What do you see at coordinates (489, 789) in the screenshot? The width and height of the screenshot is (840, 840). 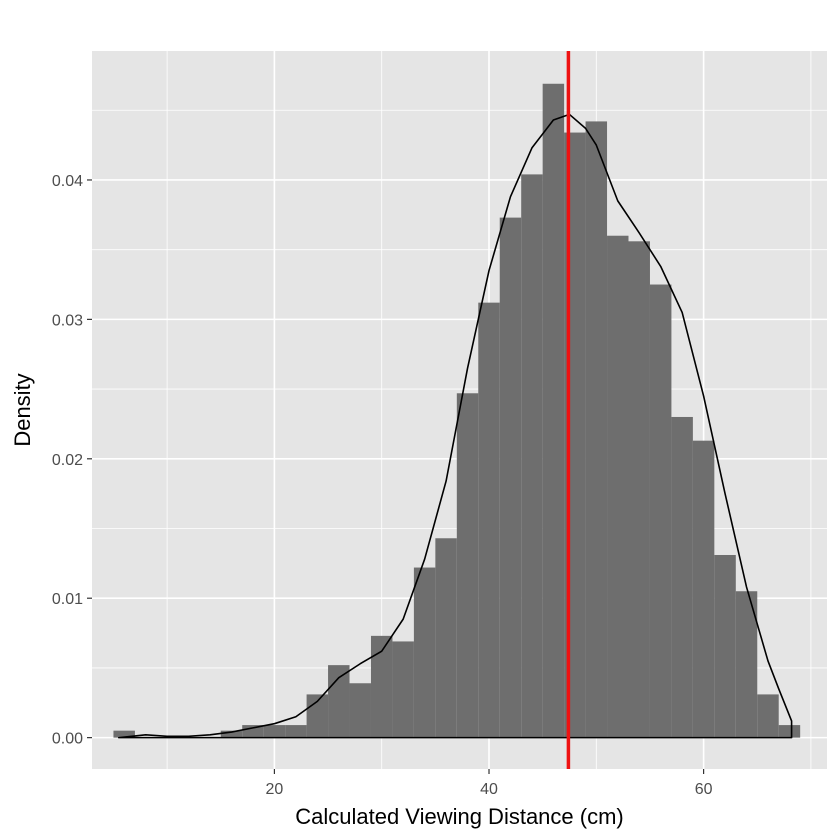 I see `x-tick-label: 40` at bounding box center [489, 789].